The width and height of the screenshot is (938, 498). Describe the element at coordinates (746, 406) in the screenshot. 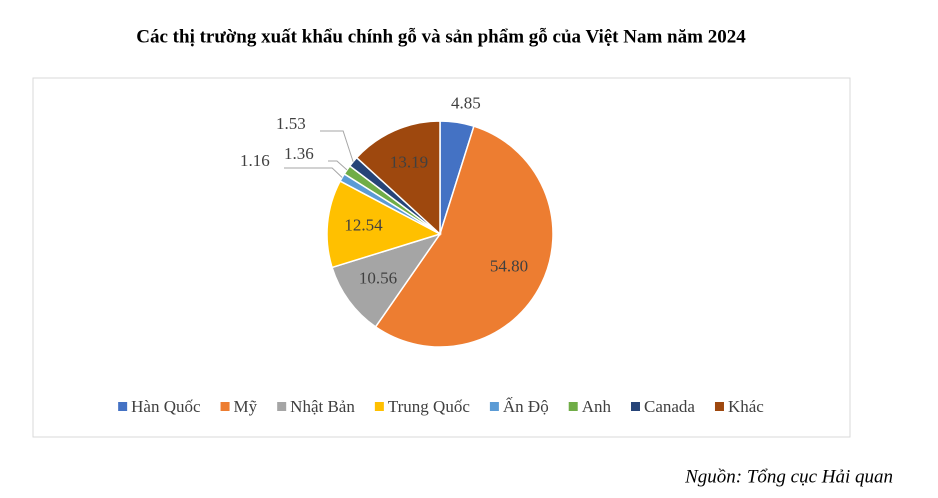

I see `legend-label: Khác` at that location.